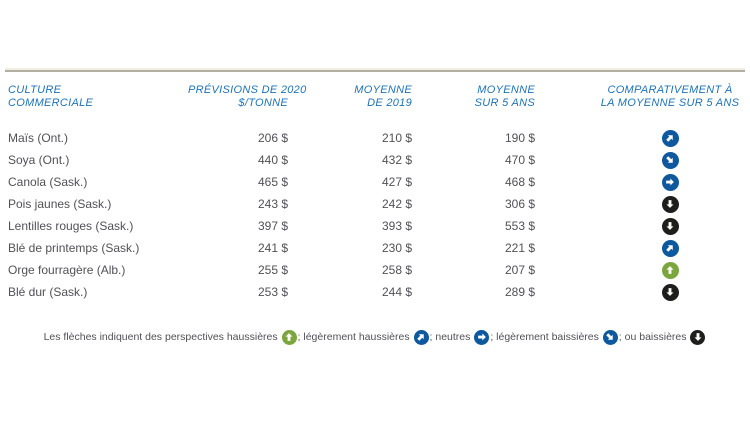 The image size is (750, 422). What do you see at coordinates (272, 248) in the screenshot?
I see `forecast-2020-value: 241 $` at bounding box center [272, 248].